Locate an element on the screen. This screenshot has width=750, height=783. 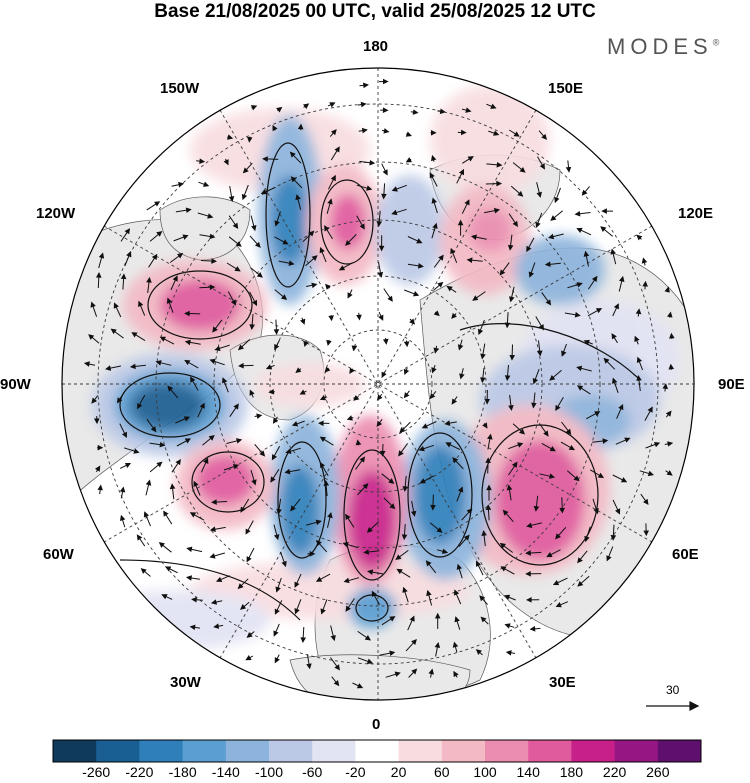
cell-blue-siberia is located at coordinates (560, 270).